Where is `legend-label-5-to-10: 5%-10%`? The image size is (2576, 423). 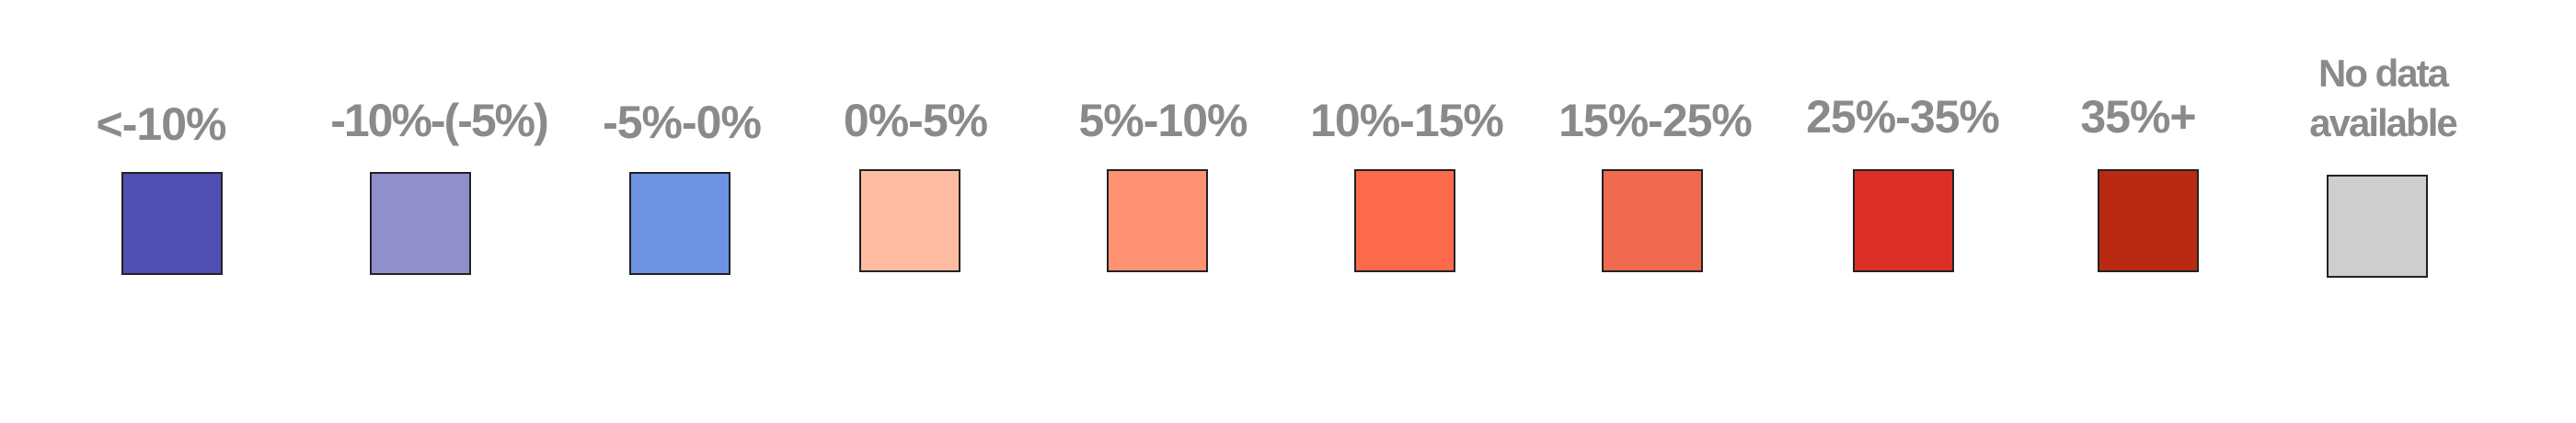 legend-label-5-to-10: 5%-10% is located at coordinates (1163, 120).